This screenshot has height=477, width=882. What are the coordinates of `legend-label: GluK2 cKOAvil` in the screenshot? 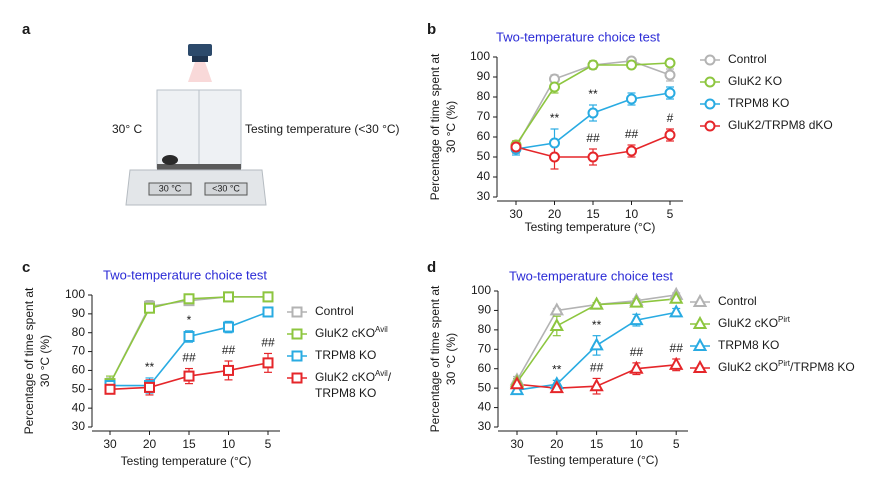 It's located at (351, 333).